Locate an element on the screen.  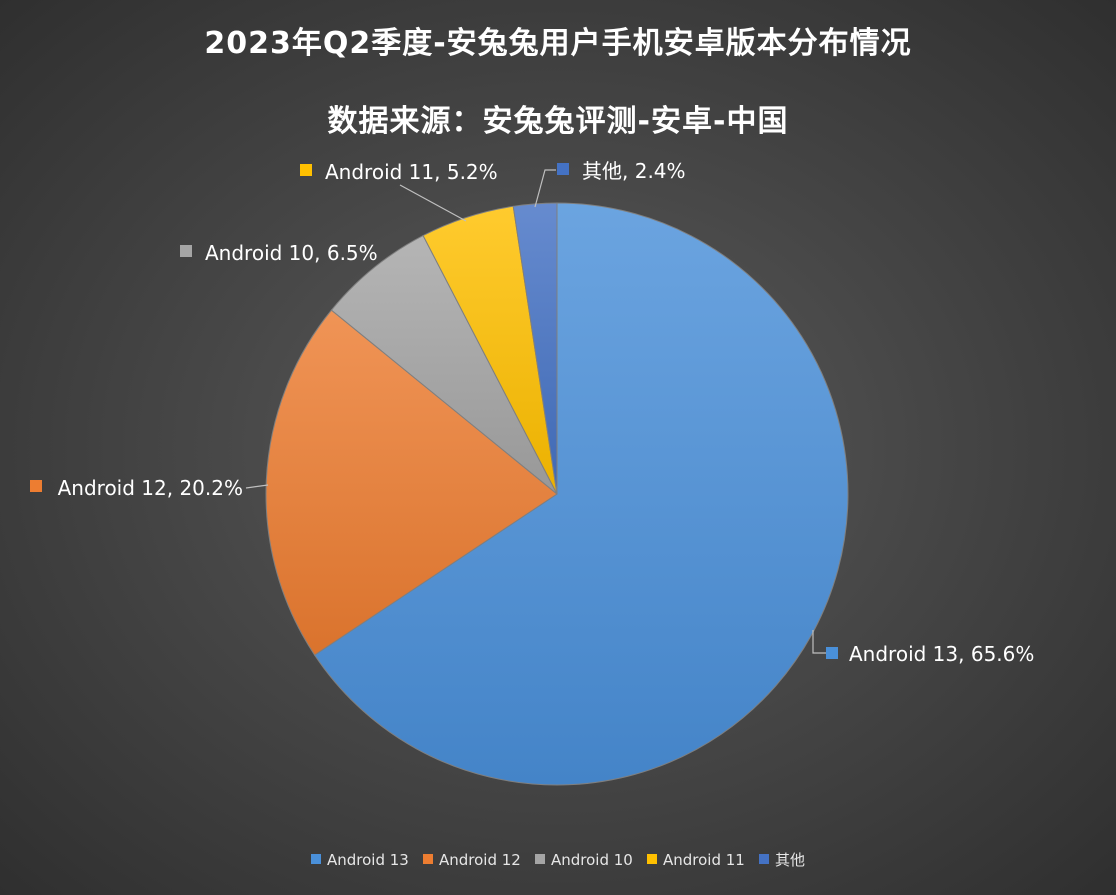
data-label-other: 其他, 2.4% is located at coordinates (634, 171).